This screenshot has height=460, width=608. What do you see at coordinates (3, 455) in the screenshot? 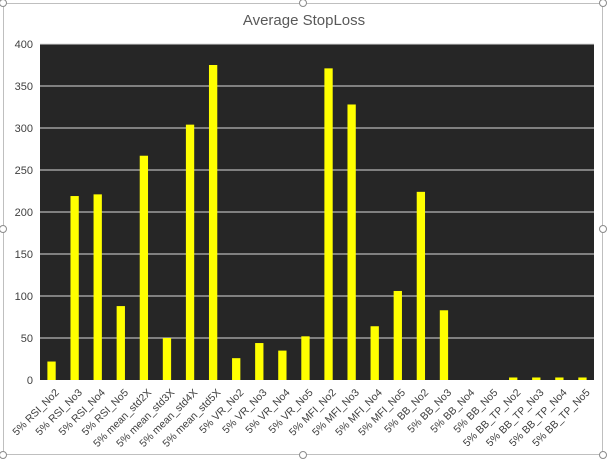
I see `resize-handle-bottom-left` at bounding box center [3, 455].